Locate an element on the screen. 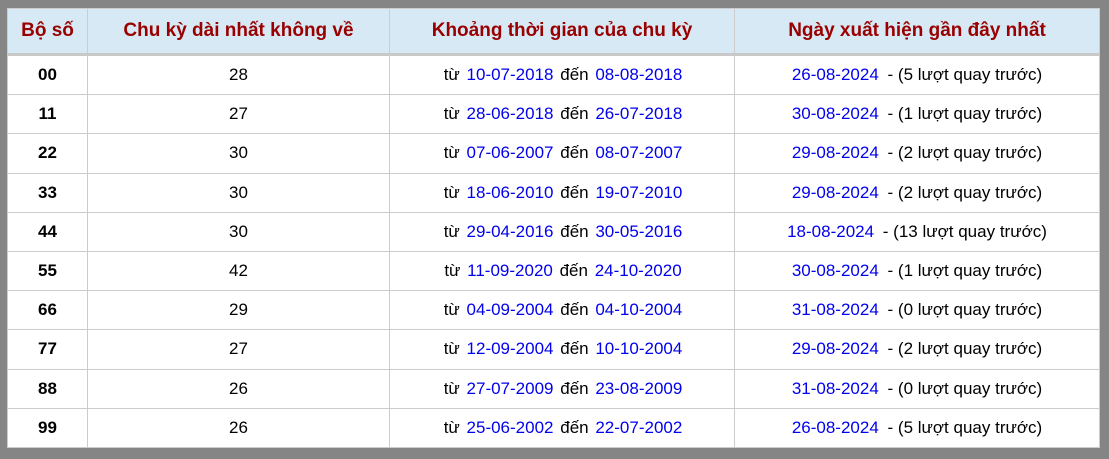 The image size is (1109, 459). col-header-longest-cycle: Chu kỳ dài nhất không về is located at coordinates (238, 32).